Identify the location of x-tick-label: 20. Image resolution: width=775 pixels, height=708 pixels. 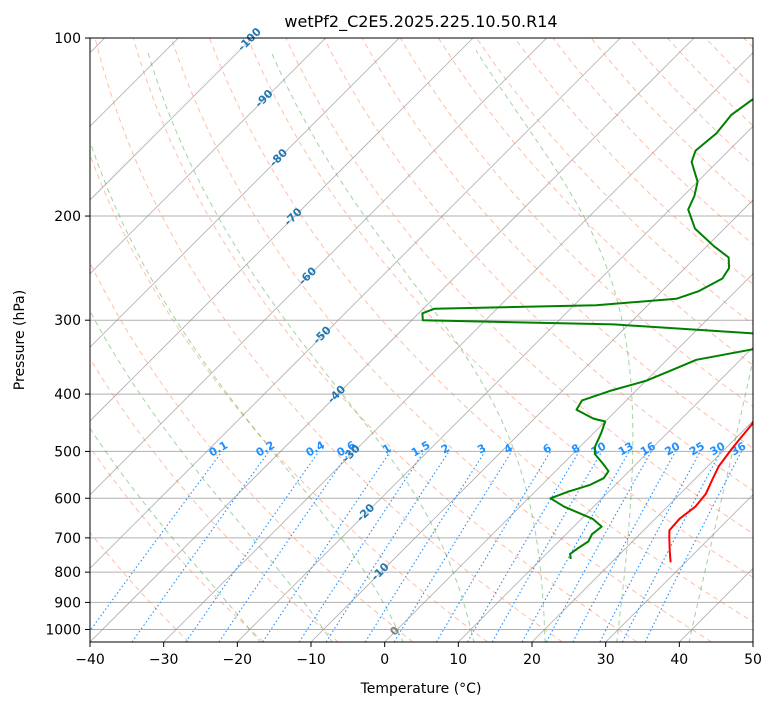
(532, 660).